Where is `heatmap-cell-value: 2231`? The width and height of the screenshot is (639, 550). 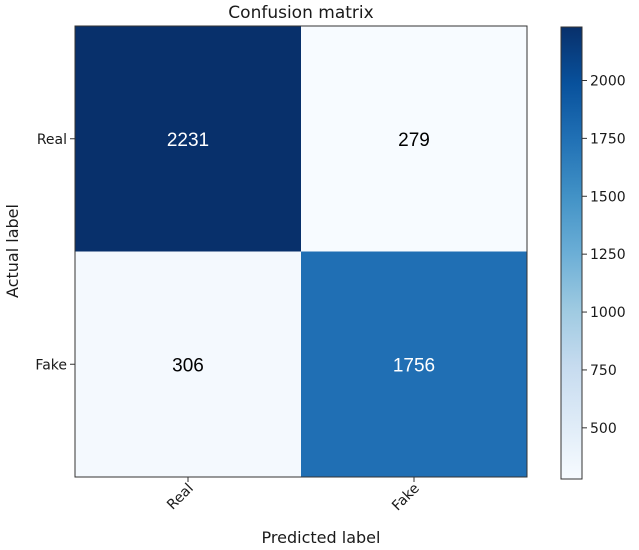
heatmap-cell-value: 2231 is located at coordinates (188, 140).